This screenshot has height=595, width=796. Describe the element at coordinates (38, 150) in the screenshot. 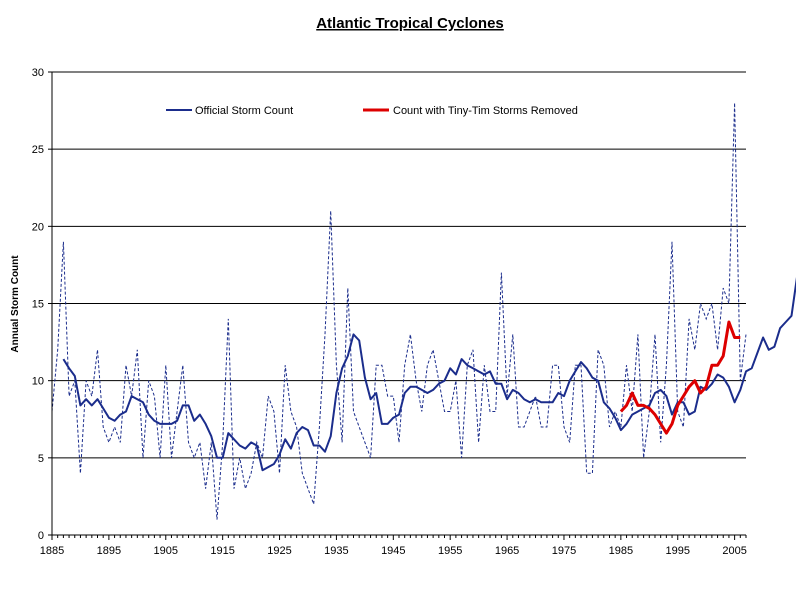

I see `y-tick-label-25: 25` at that location.